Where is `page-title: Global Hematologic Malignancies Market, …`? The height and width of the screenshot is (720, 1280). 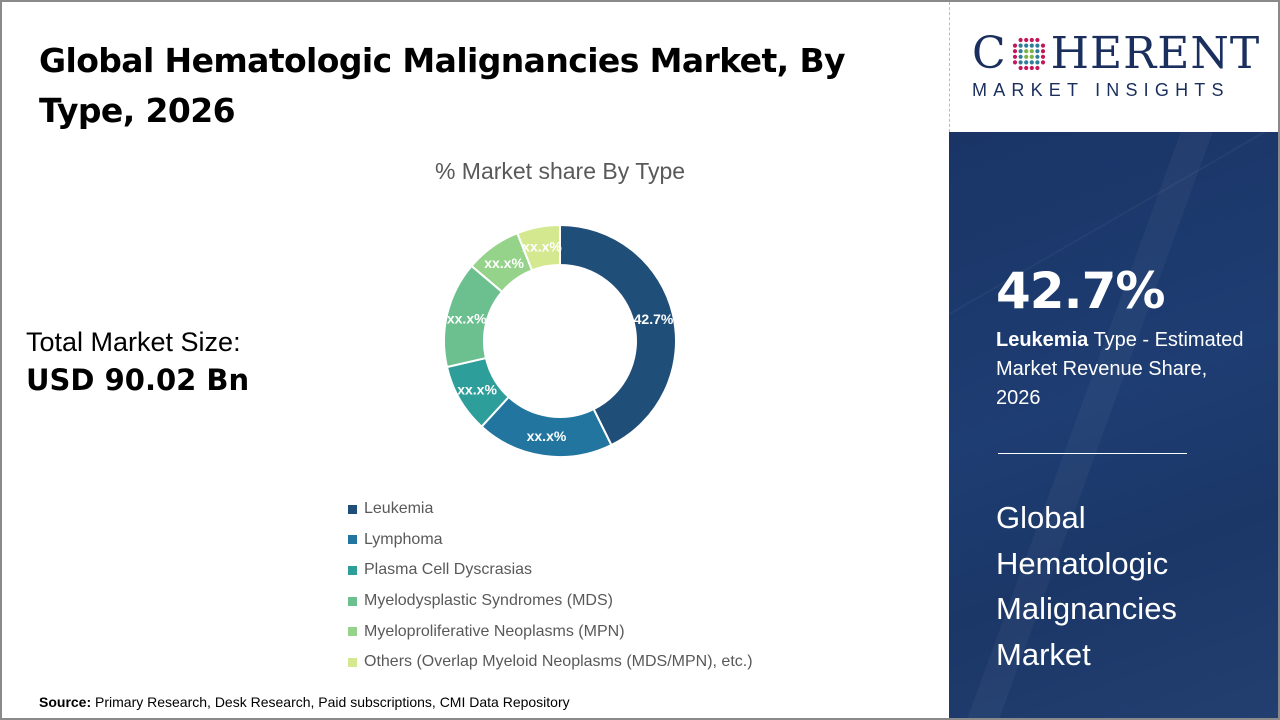 page-title: Global Hematologic Malignancies Market, … is located at coordinates (442, 85).